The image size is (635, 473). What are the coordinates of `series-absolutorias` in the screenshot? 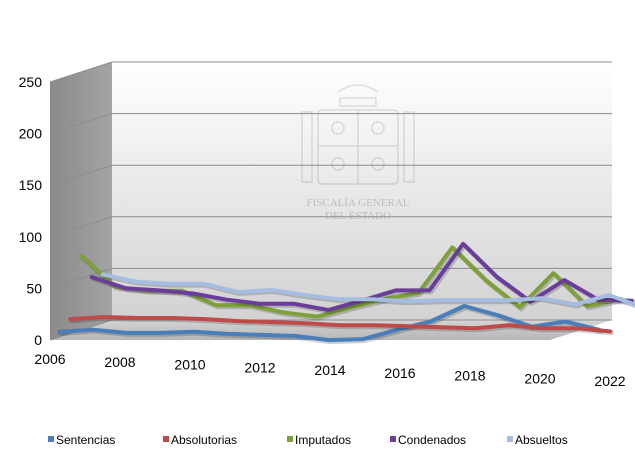 It's located at (341, 325).